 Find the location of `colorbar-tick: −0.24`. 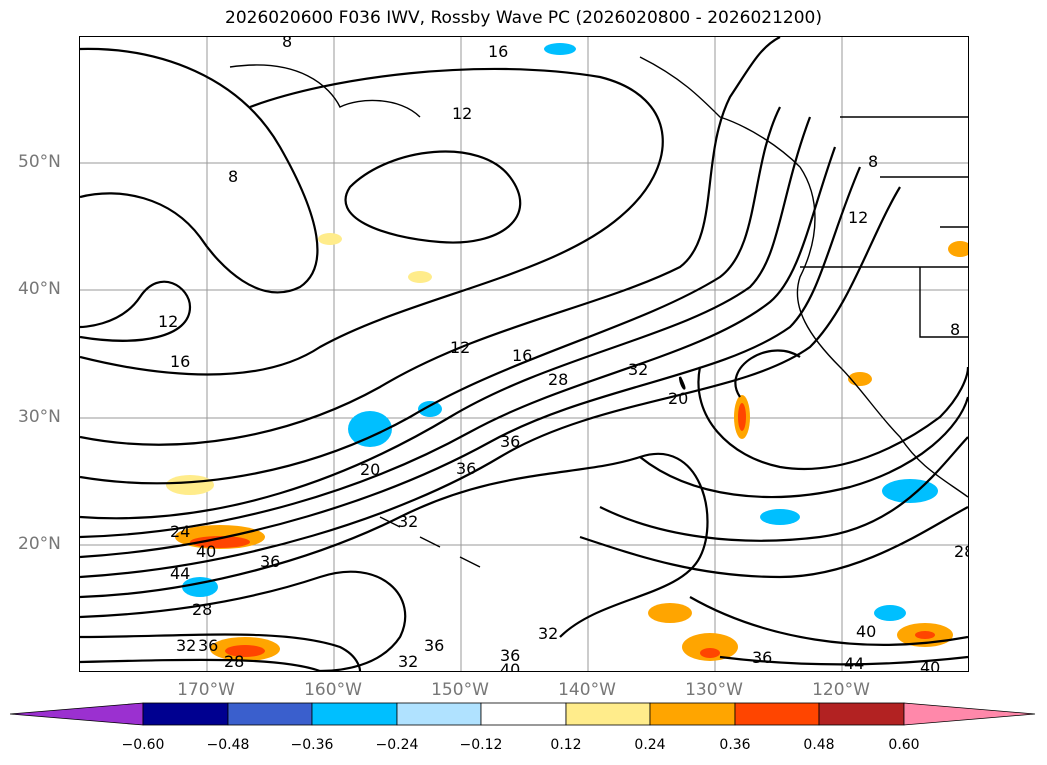

colorbar-tick: −0.24 is located at coordinates (397, 745).